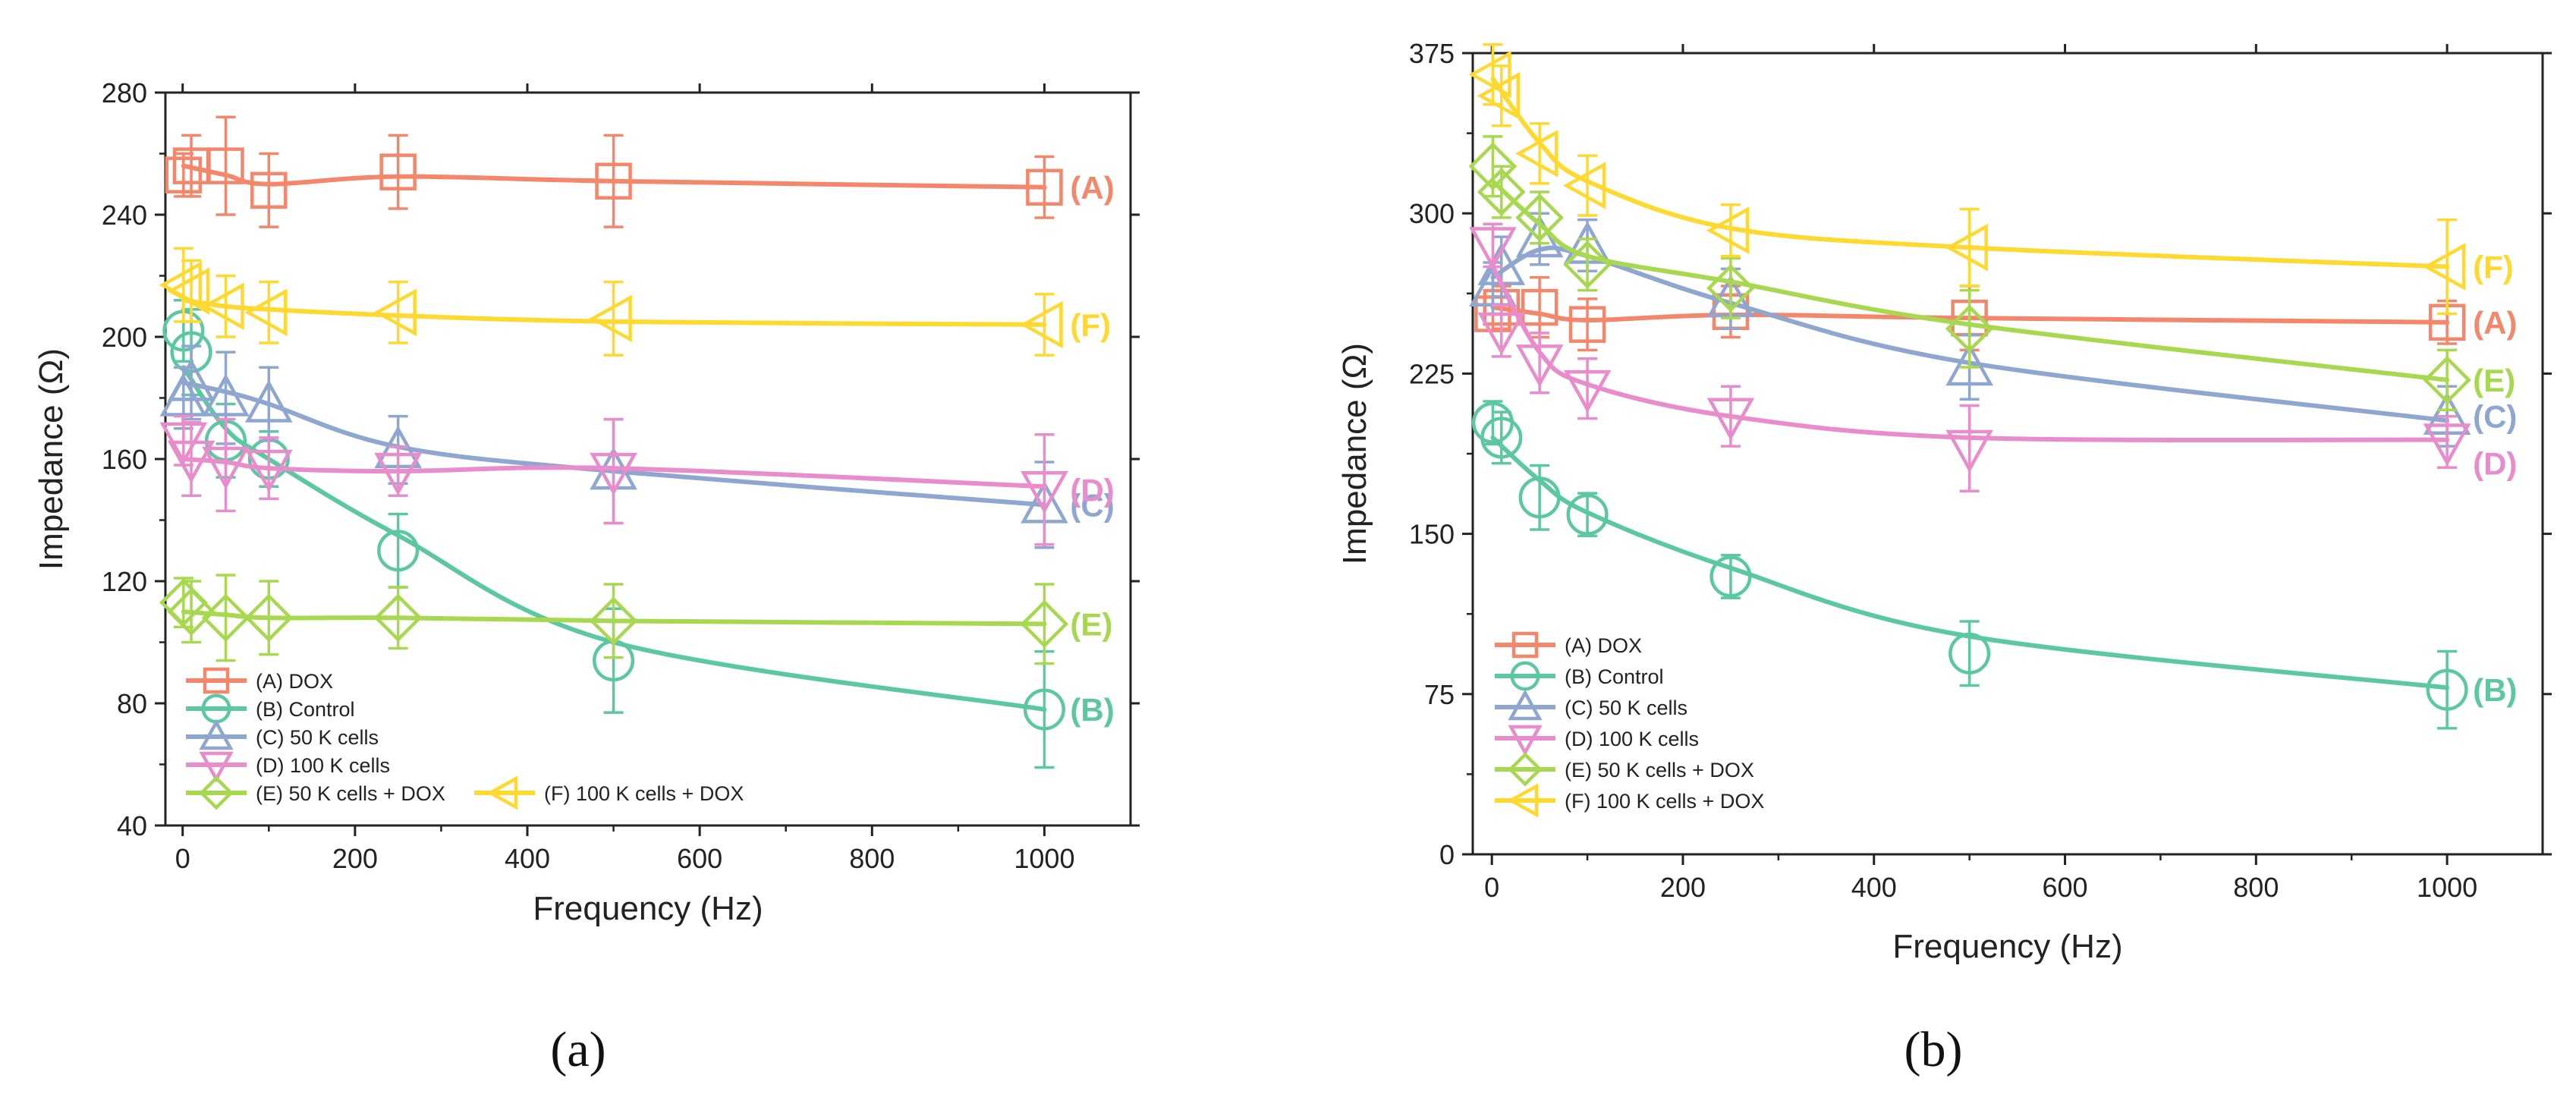 The image size is (2576, 1110). I want to click on y-tick-label: 120, so click(124, 581).